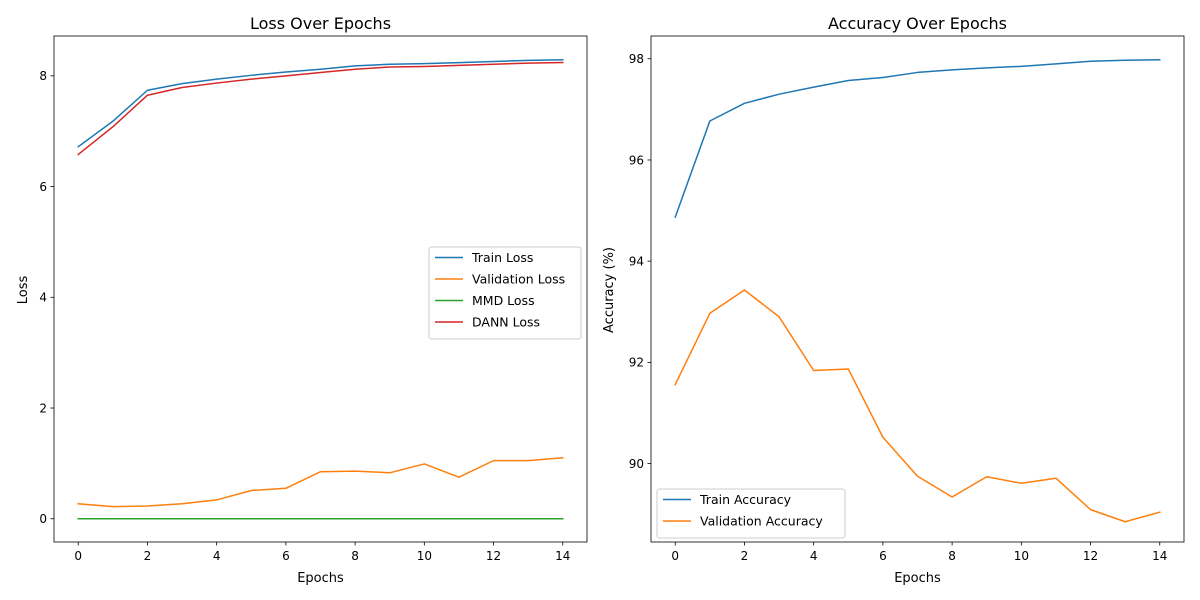 The image size is (1200, 600). What do you see at coordinates (745, 556) in the screenshot?
I see `accuracy-xtick-label: 2` at bounding box center [745, 556].